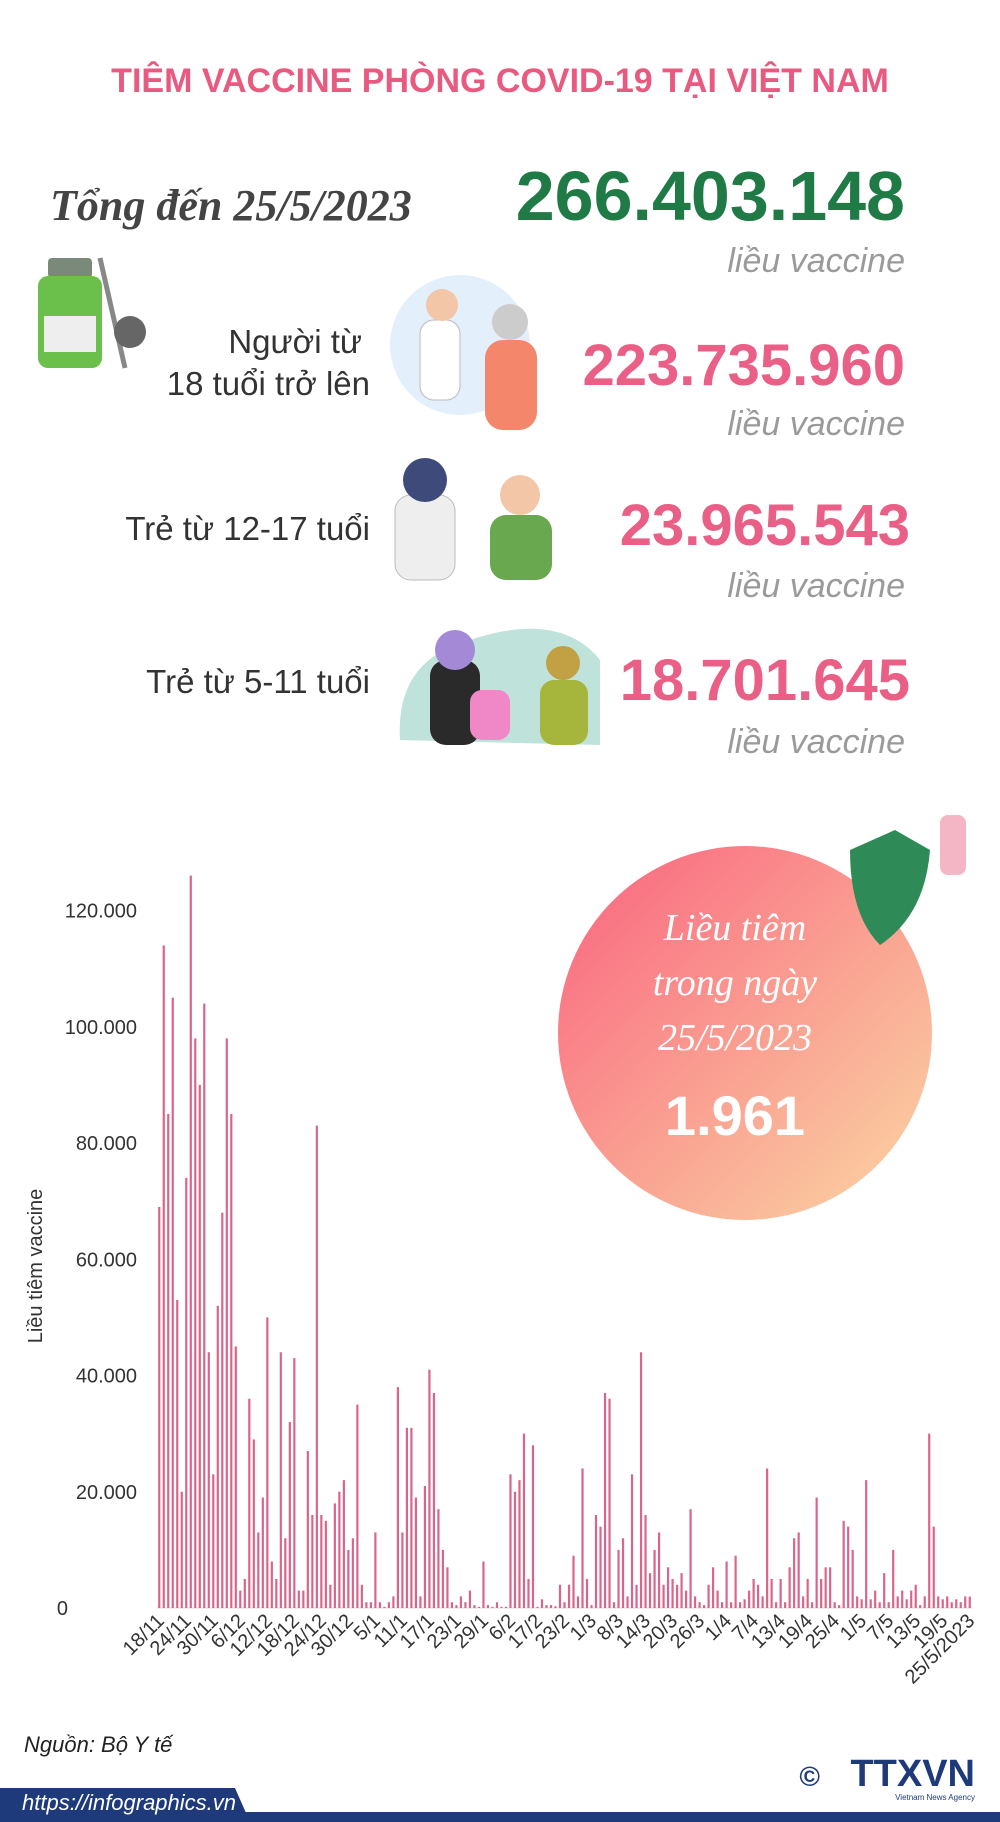 This screenshot has height=1822, width=1000. Describe the element at coordinates (247, 528) in the screenshot. I see `group-label: Trẻ từ 12-17 tuổi` at that location.